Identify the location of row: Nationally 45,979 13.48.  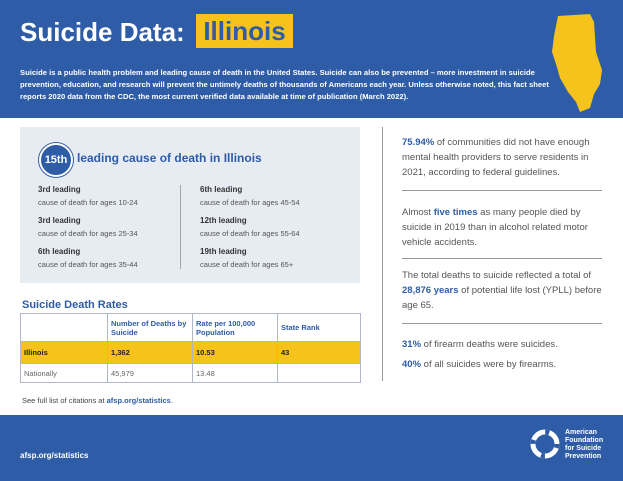
(190, 373).